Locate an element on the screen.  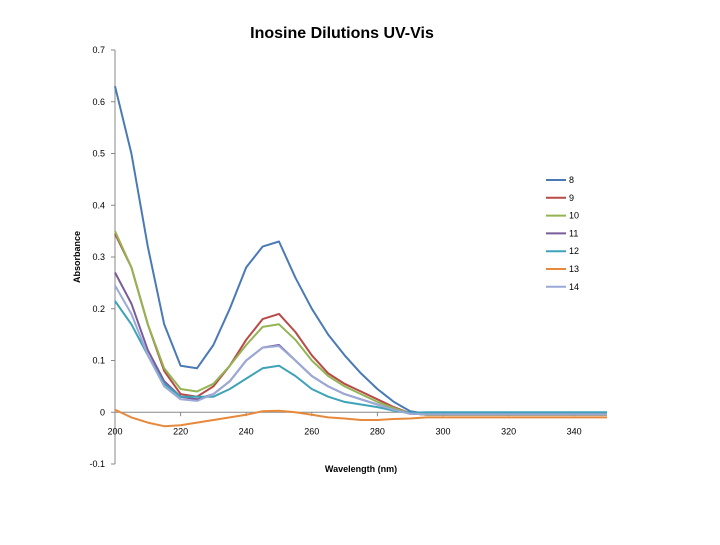
x-tick-label: 340 is located at coordinates (574, 431).